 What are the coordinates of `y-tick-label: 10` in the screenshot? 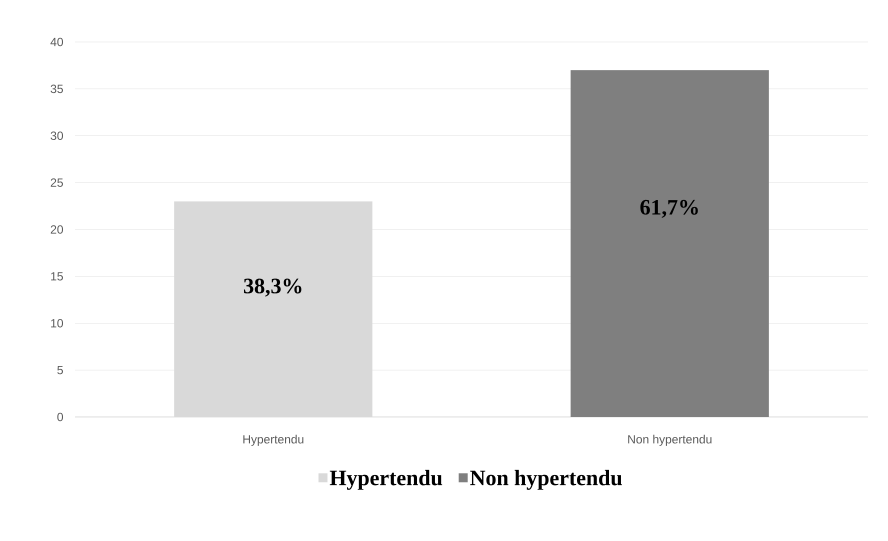 It's located at (57, 323).